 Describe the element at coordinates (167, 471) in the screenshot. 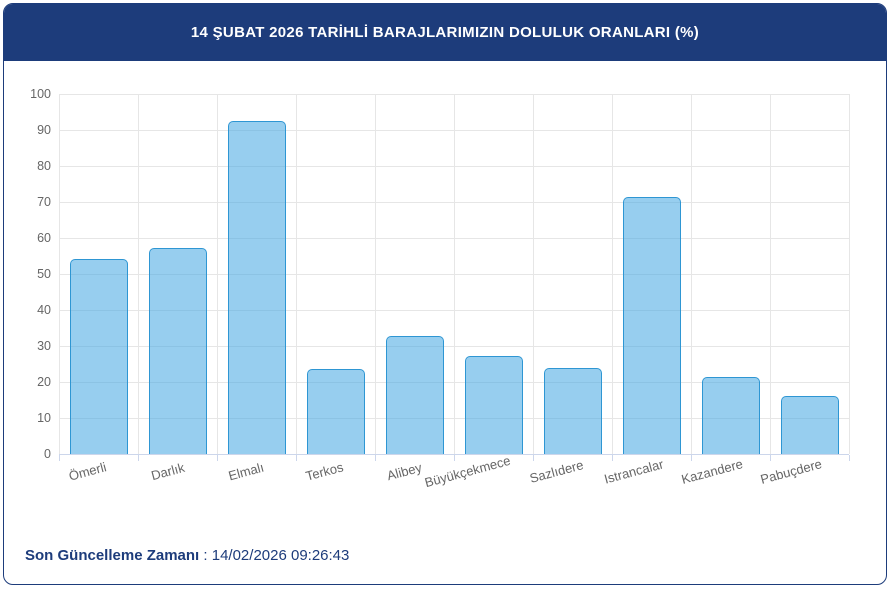

I see `x-axis-category-label: Darlık` at that location.